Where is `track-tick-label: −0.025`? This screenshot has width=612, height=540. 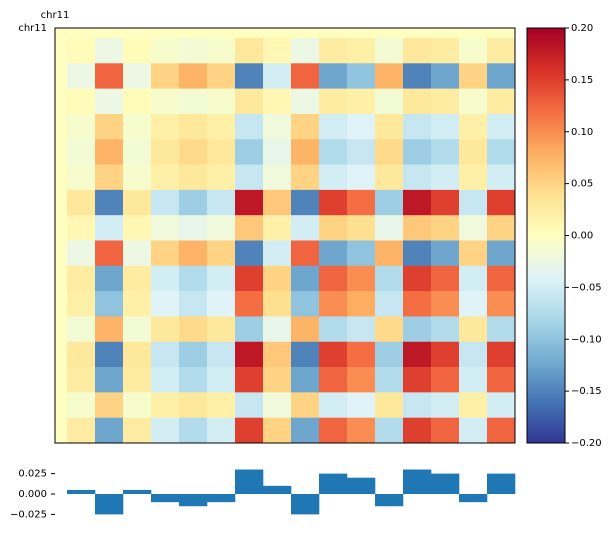 track-tick-label: −0.025 is located at coordinates (28, 514).